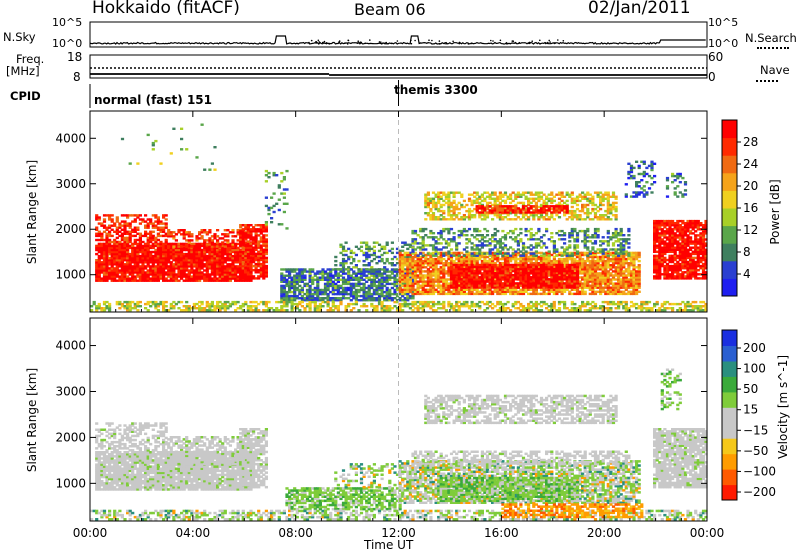 Image resolution: width=800 pixels, height=554 pixels. Describe the element at coordinates (398, 34) in the screenshot. I see `noise-panel-frame` at that location.